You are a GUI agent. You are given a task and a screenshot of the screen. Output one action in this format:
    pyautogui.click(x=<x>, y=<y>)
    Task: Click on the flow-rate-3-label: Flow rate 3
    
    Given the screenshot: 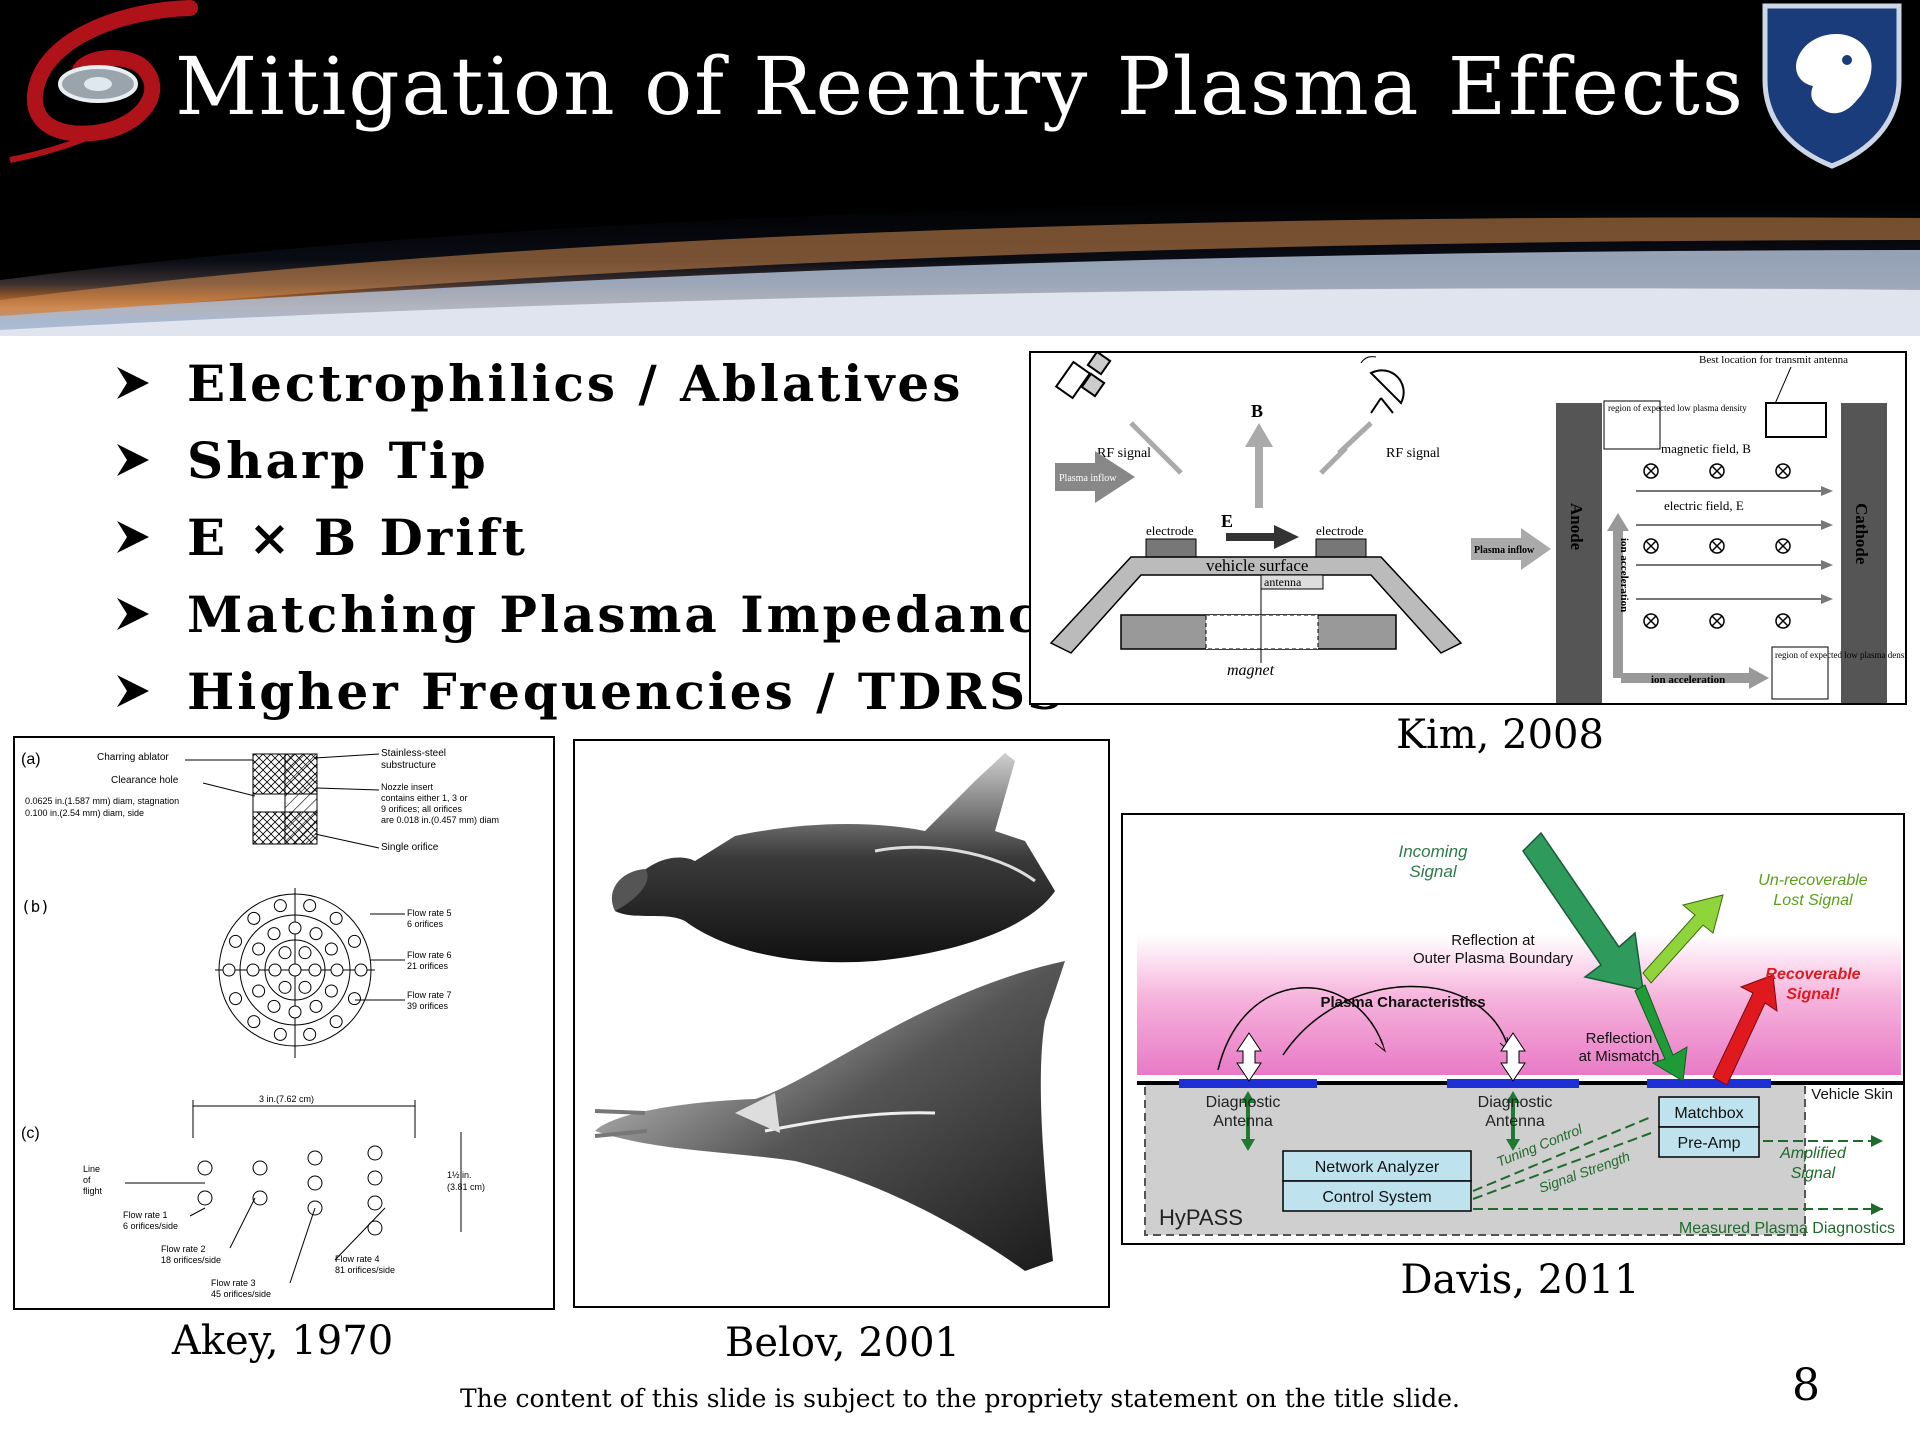 What is the action you would take?
    pyautogui.click(x=233, y=1283)
    